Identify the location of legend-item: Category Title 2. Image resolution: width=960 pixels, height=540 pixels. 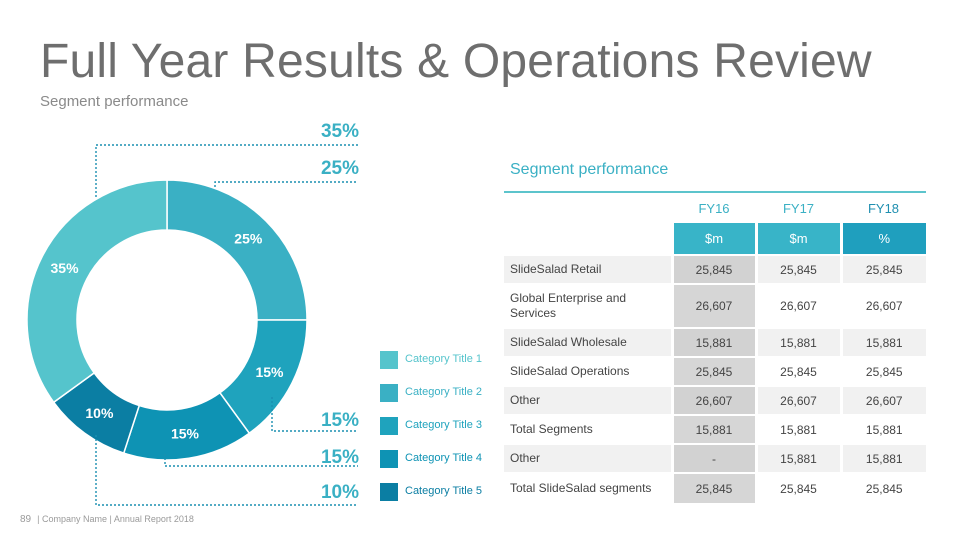
(440, 393).